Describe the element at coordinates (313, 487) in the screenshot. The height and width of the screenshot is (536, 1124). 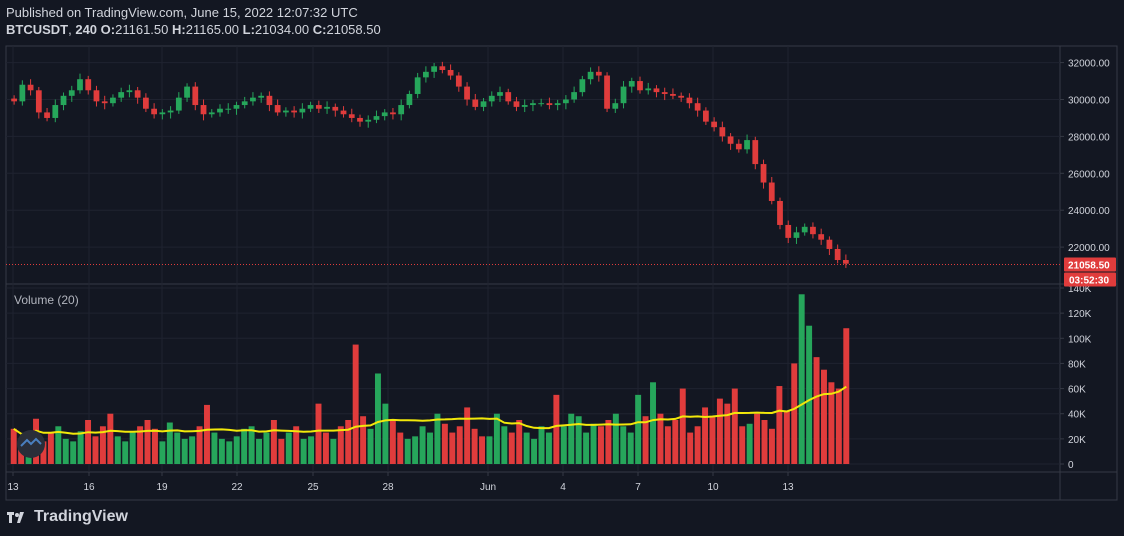
I see `time-tick-label: 25` at that location.